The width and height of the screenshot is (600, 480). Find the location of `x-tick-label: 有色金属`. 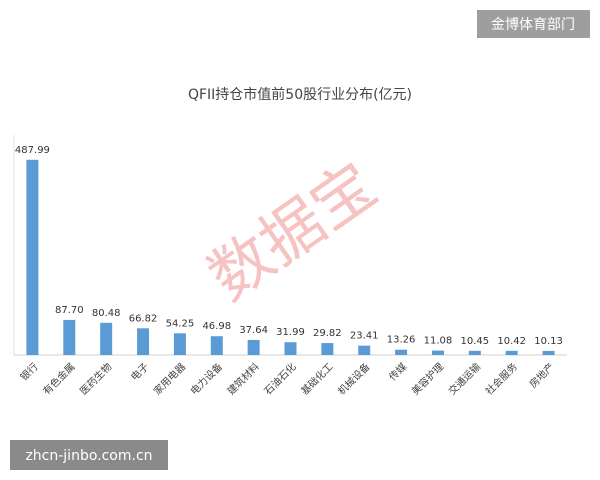

x-tick-label: 有色金属 is located at coordinates (58, 378).